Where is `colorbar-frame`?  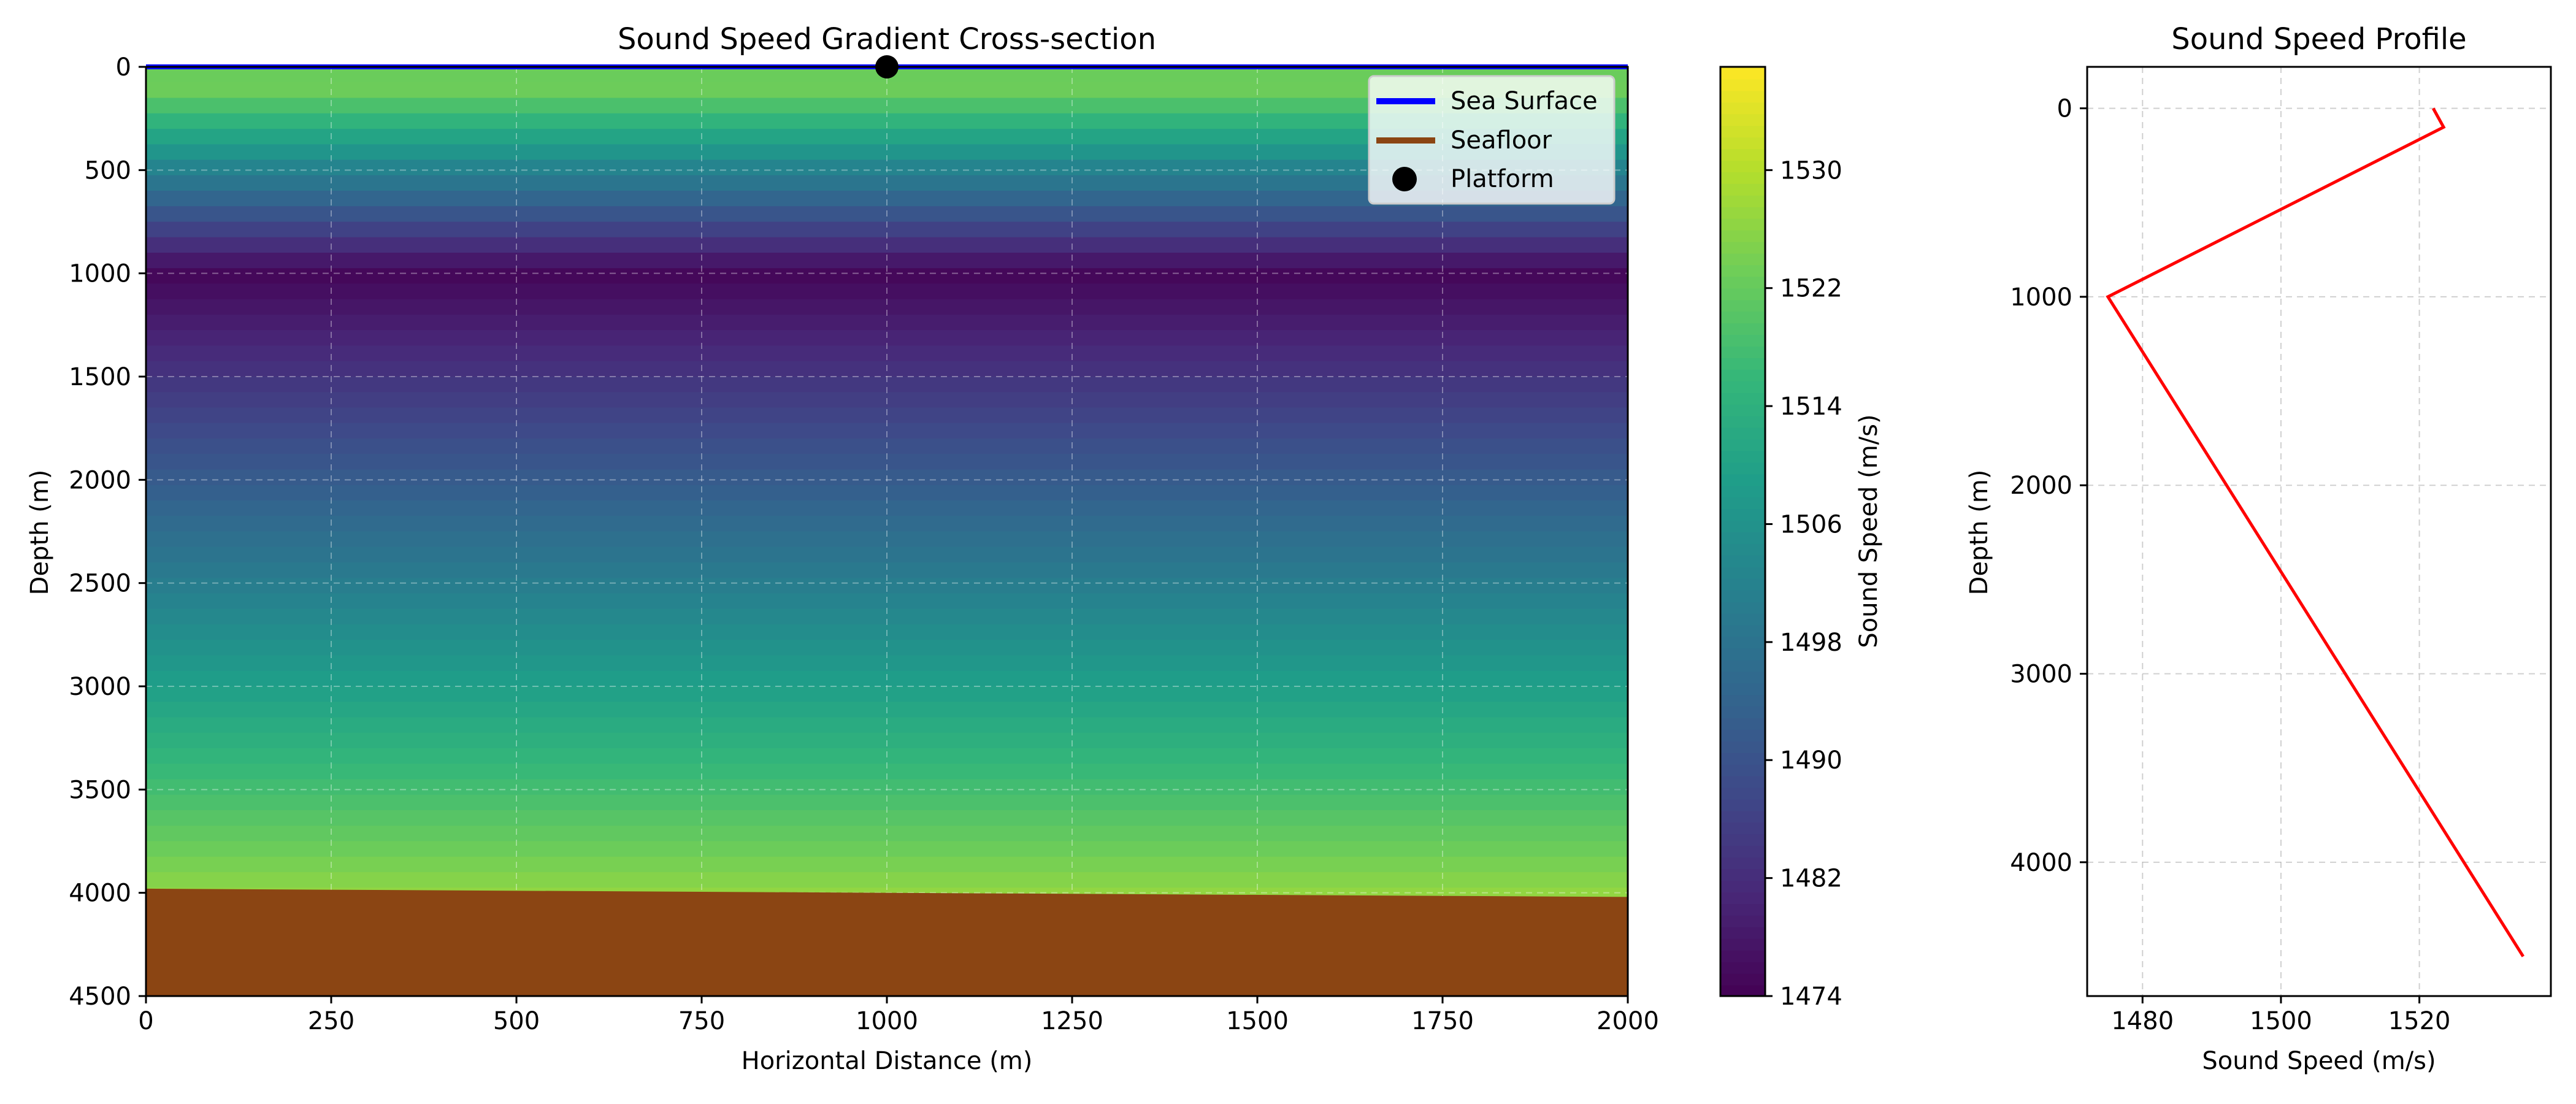 colorbar-frame is located at coordinates (1742, 531).